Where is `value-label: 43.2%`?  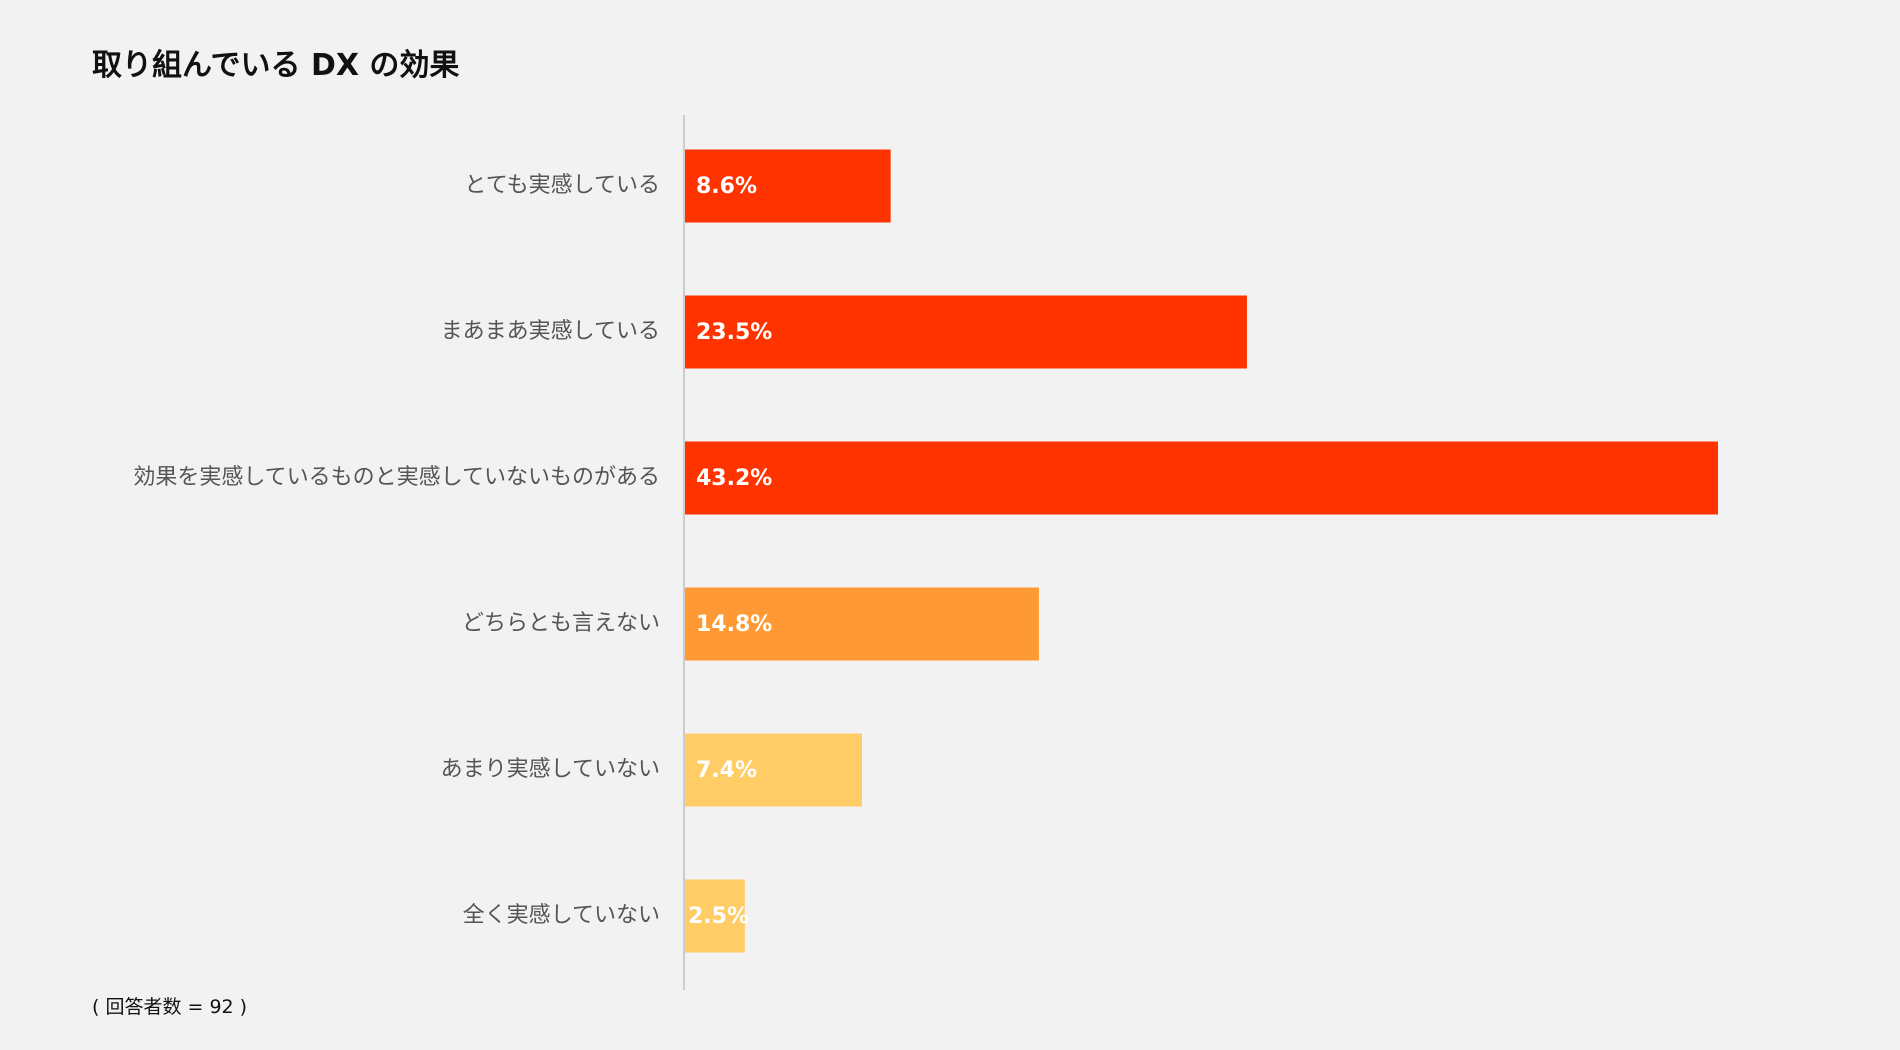
value-label: 43.2% is located at coordinates (734, 478).